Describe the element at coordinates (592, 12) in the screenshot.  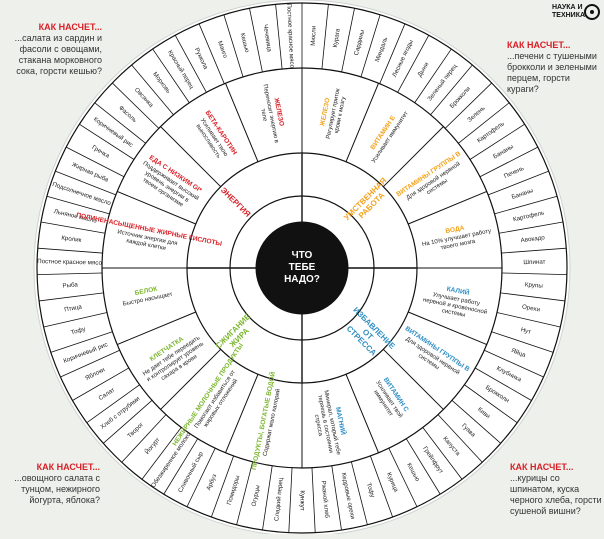
I see `logo-mark-icon` at that location.